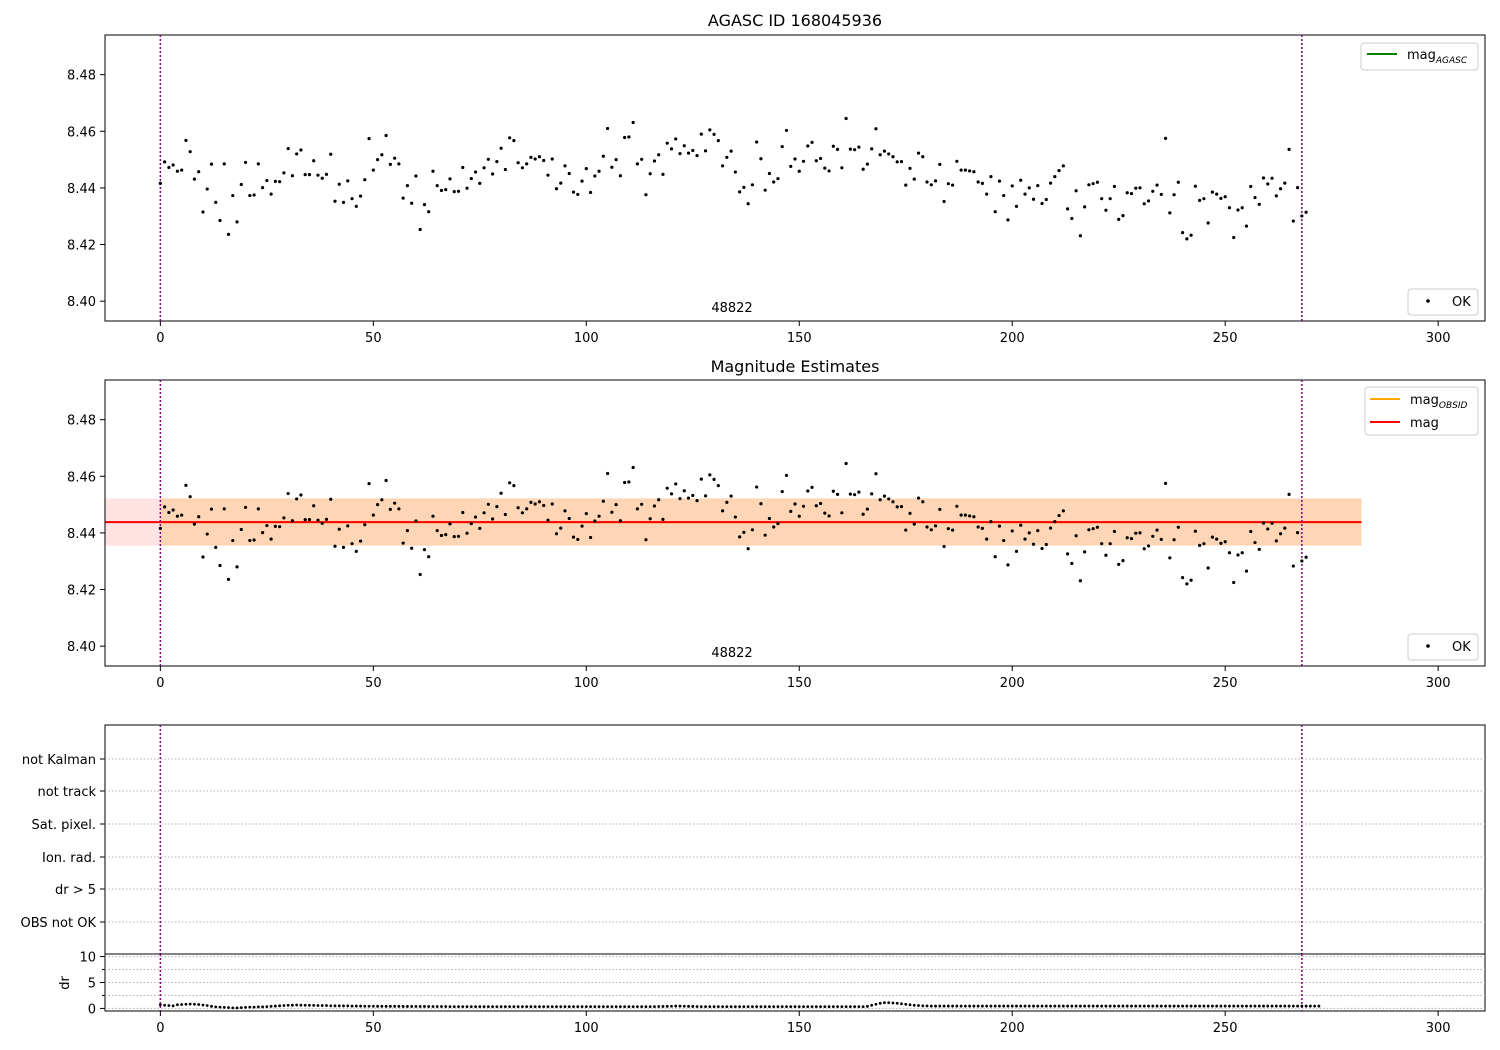  I want to click on x-tick-label: 200, so click(1012, 338).